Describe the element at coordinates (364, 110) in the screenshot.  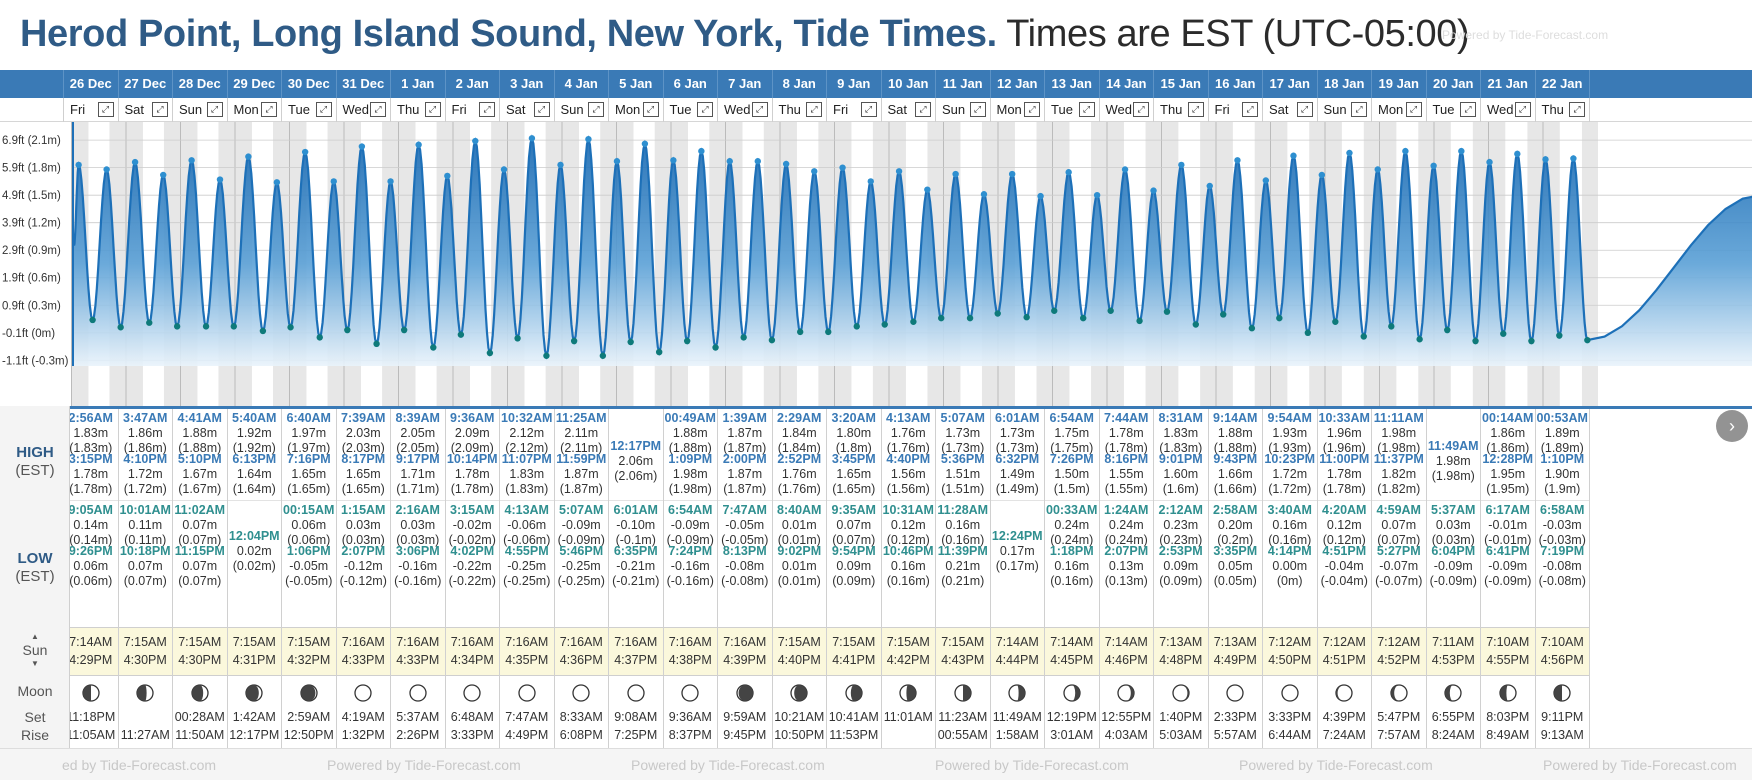
I see `day-of-week-cell: Wed ⤢` at that location.